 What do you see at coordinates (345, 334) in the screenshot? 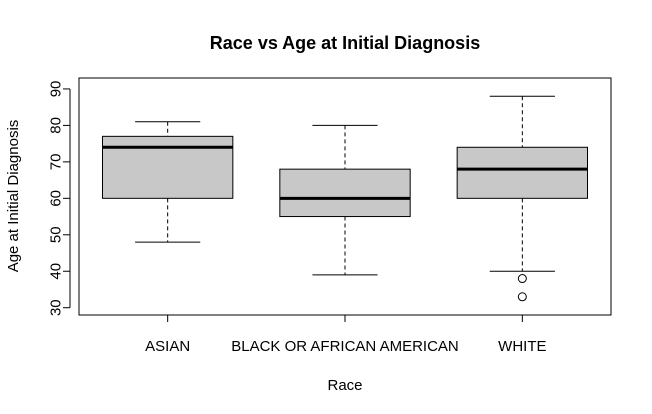
I see `x-axis: ASIAN BLACK OR AFRICAN AMERICAN WHITE` at bounding box center [345, 334].